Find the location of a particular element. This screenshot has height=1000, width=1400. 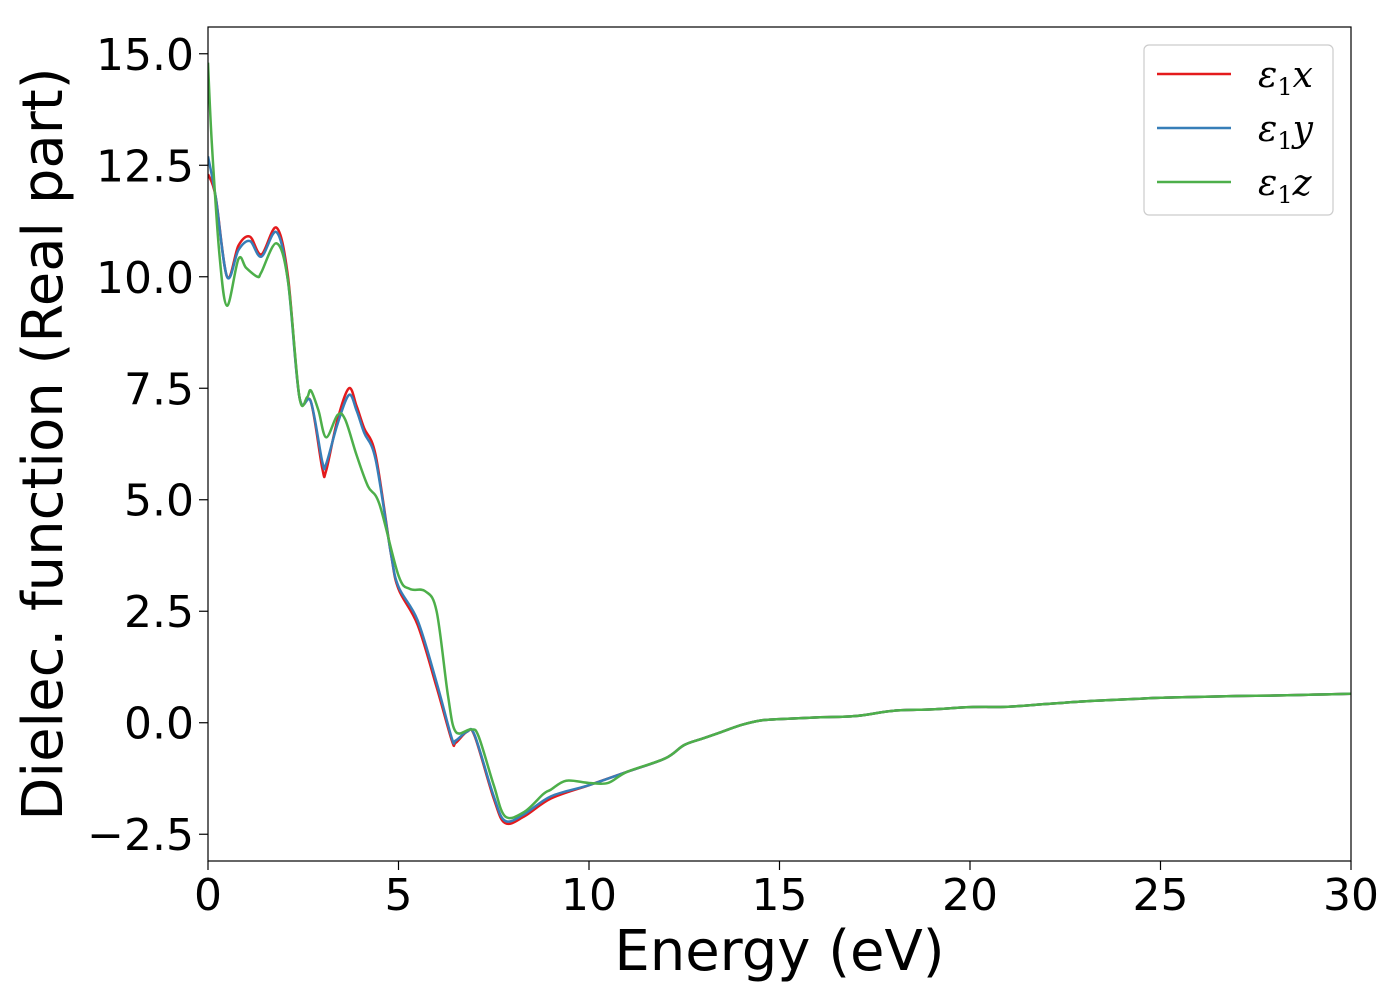

x-tick-label: 20 is located at coordinates (970, 895).